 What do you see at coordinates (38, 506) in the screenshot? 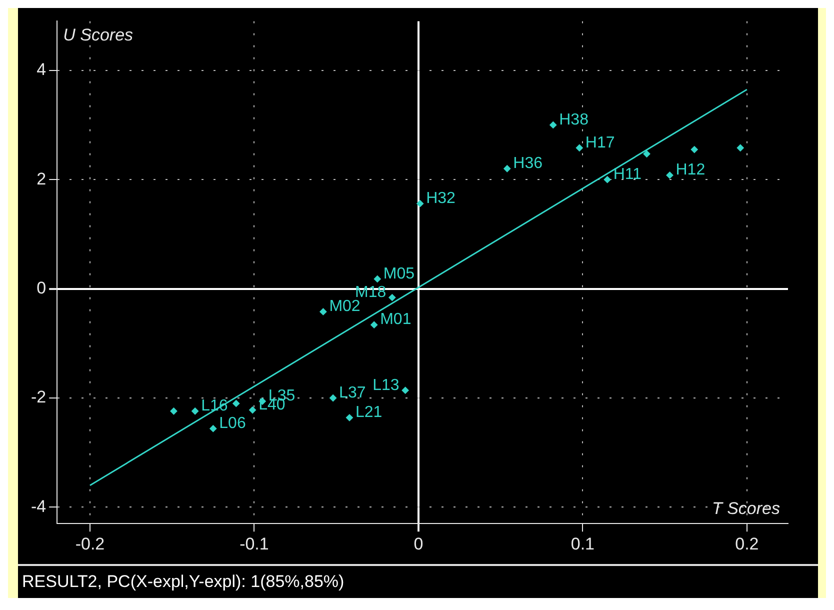
I see `y-tick-label: -4` at bounding box center [38, 506].